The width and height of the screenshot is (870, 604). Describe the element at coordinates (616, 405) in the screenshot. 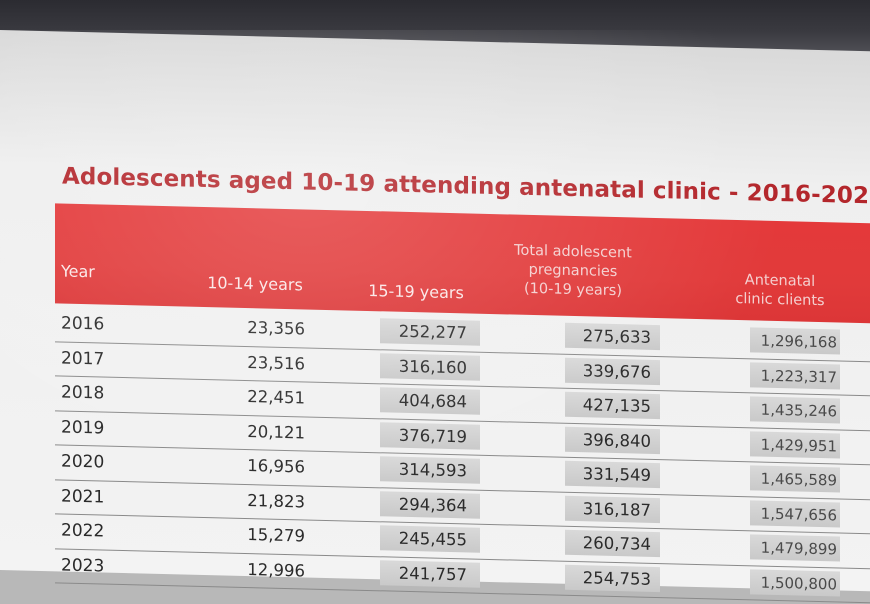

I see `cell-total: 427,135` at that location.